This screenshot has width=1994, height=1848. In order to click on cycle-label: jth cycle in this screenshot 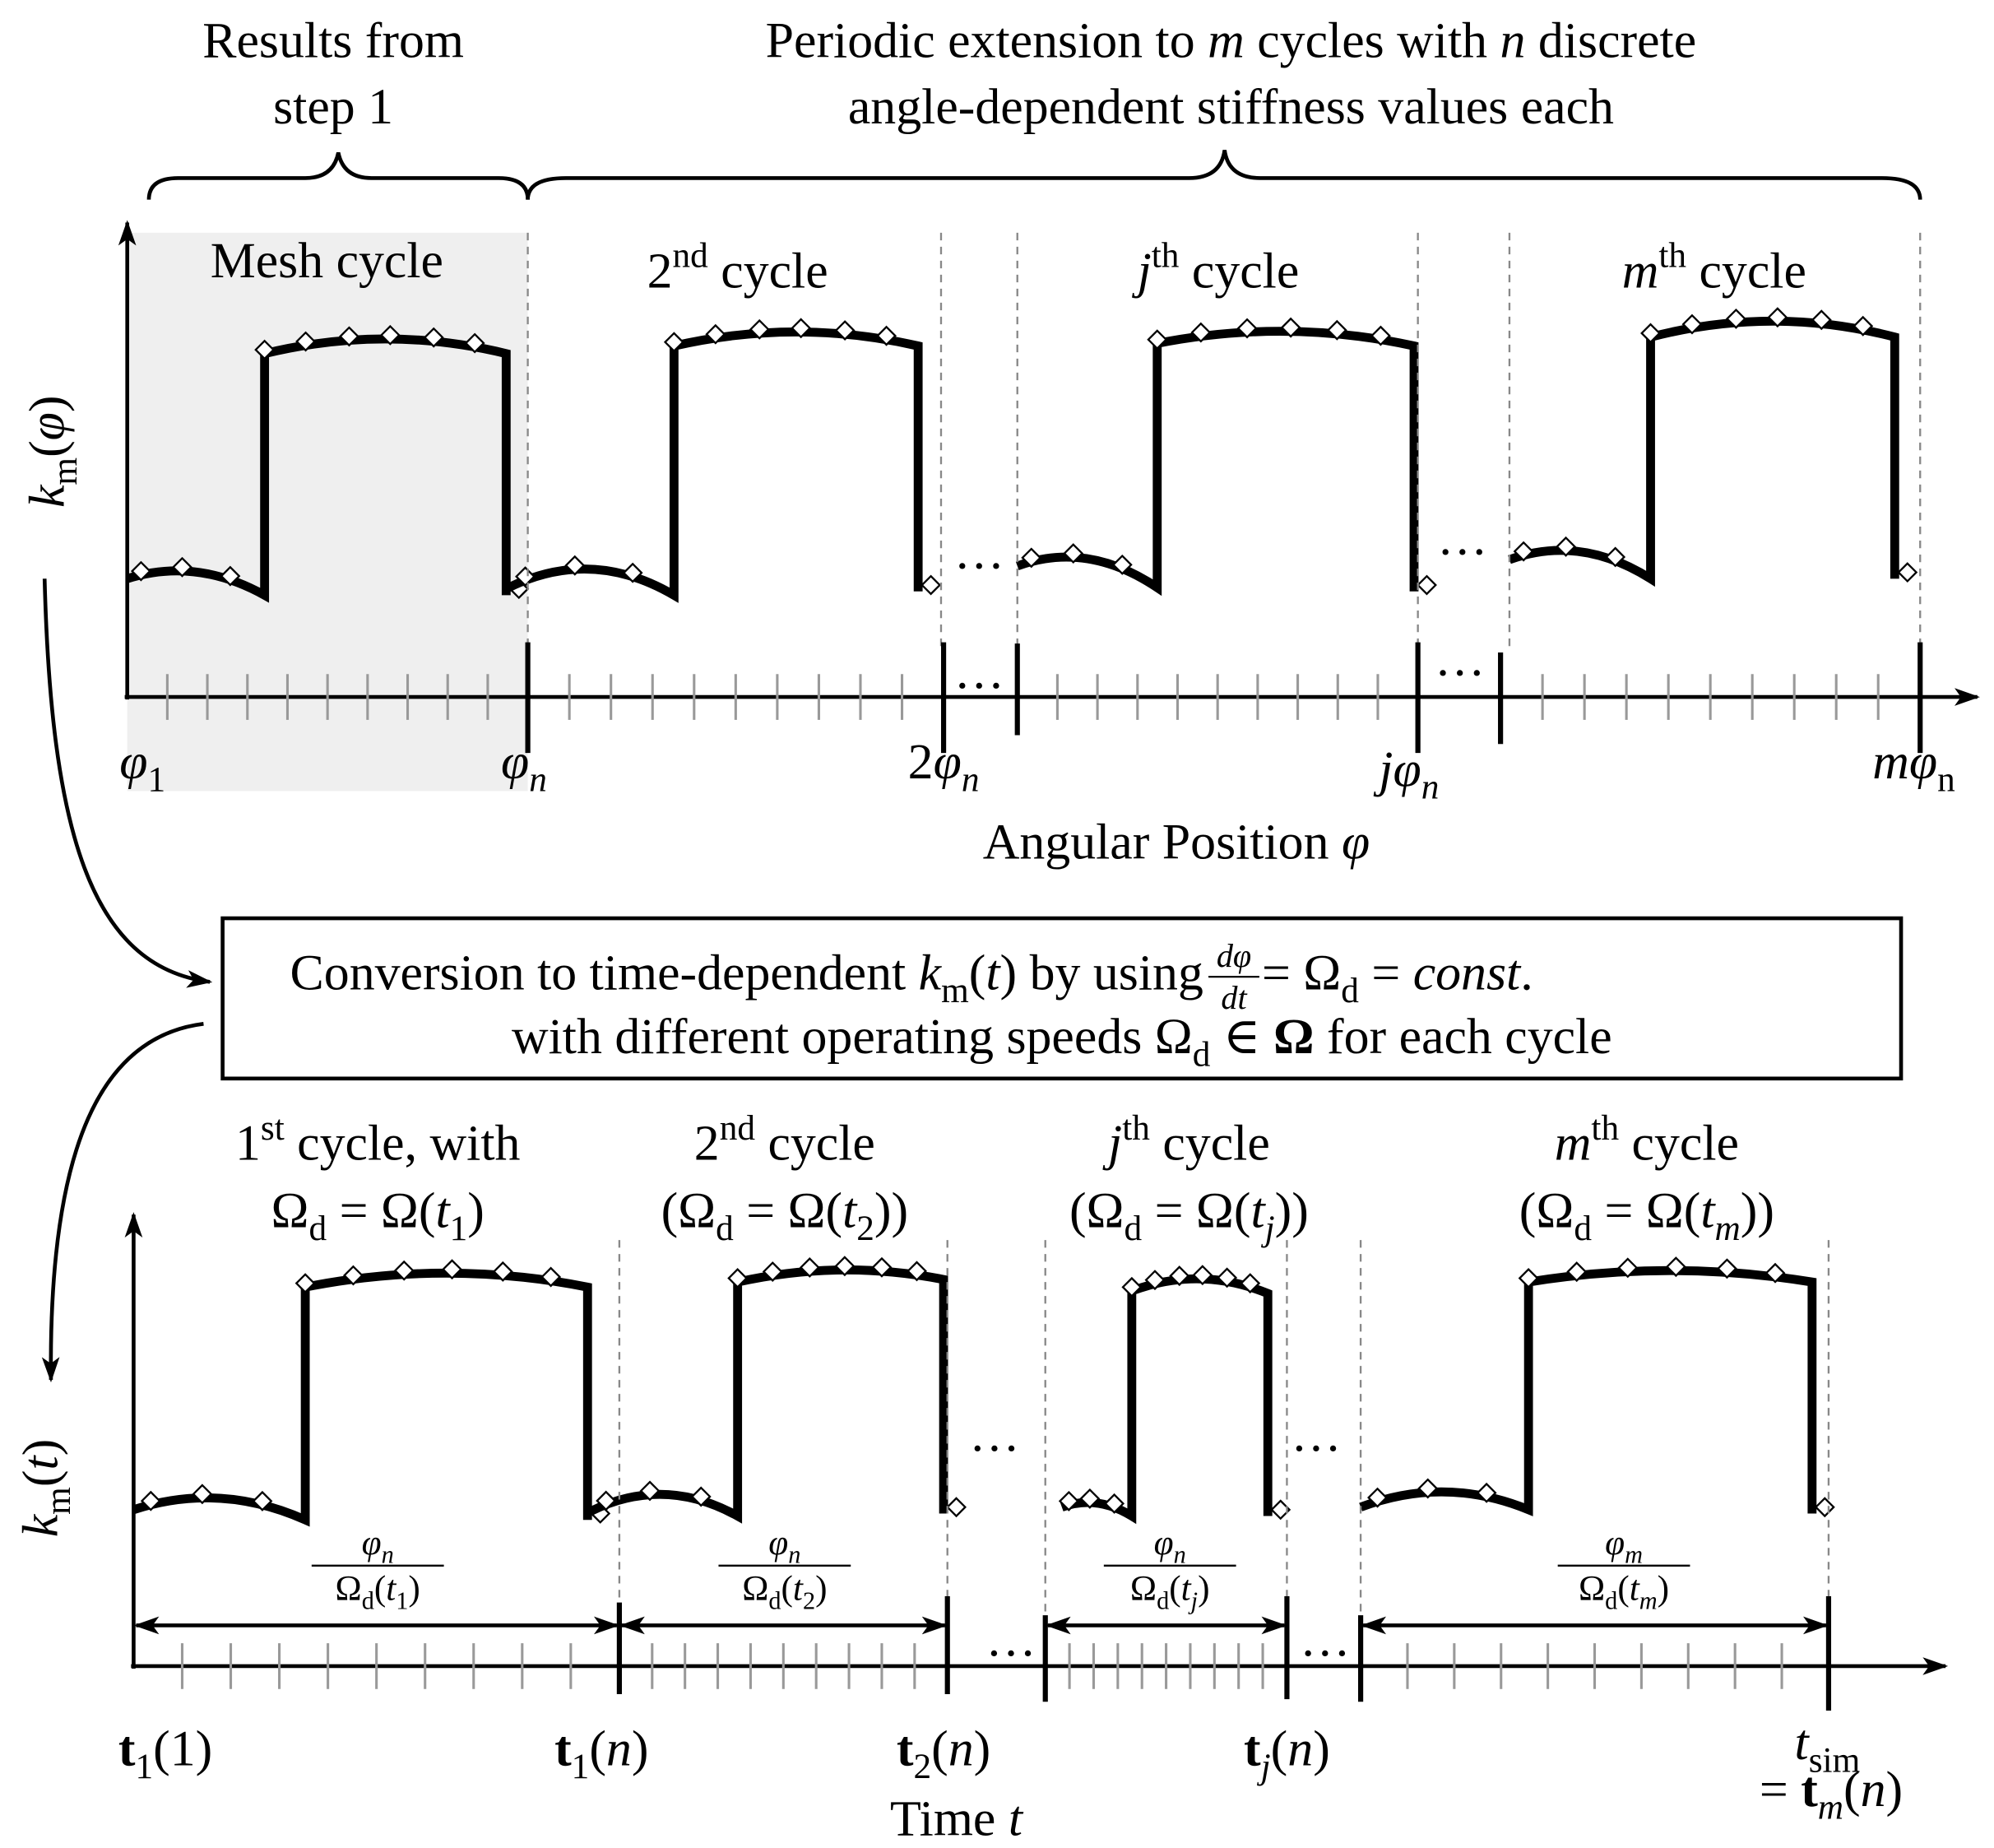, I will do `click(1186, 1140)`.